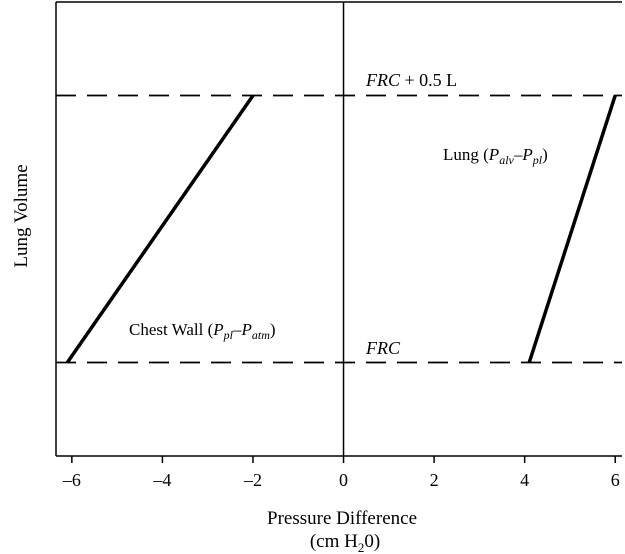 This screenshot has width=625, height=554. What do you see at coordinates (526, 154) in the screenshot?
I see `lung-label-p2: P` at bounding box center [526, 154].